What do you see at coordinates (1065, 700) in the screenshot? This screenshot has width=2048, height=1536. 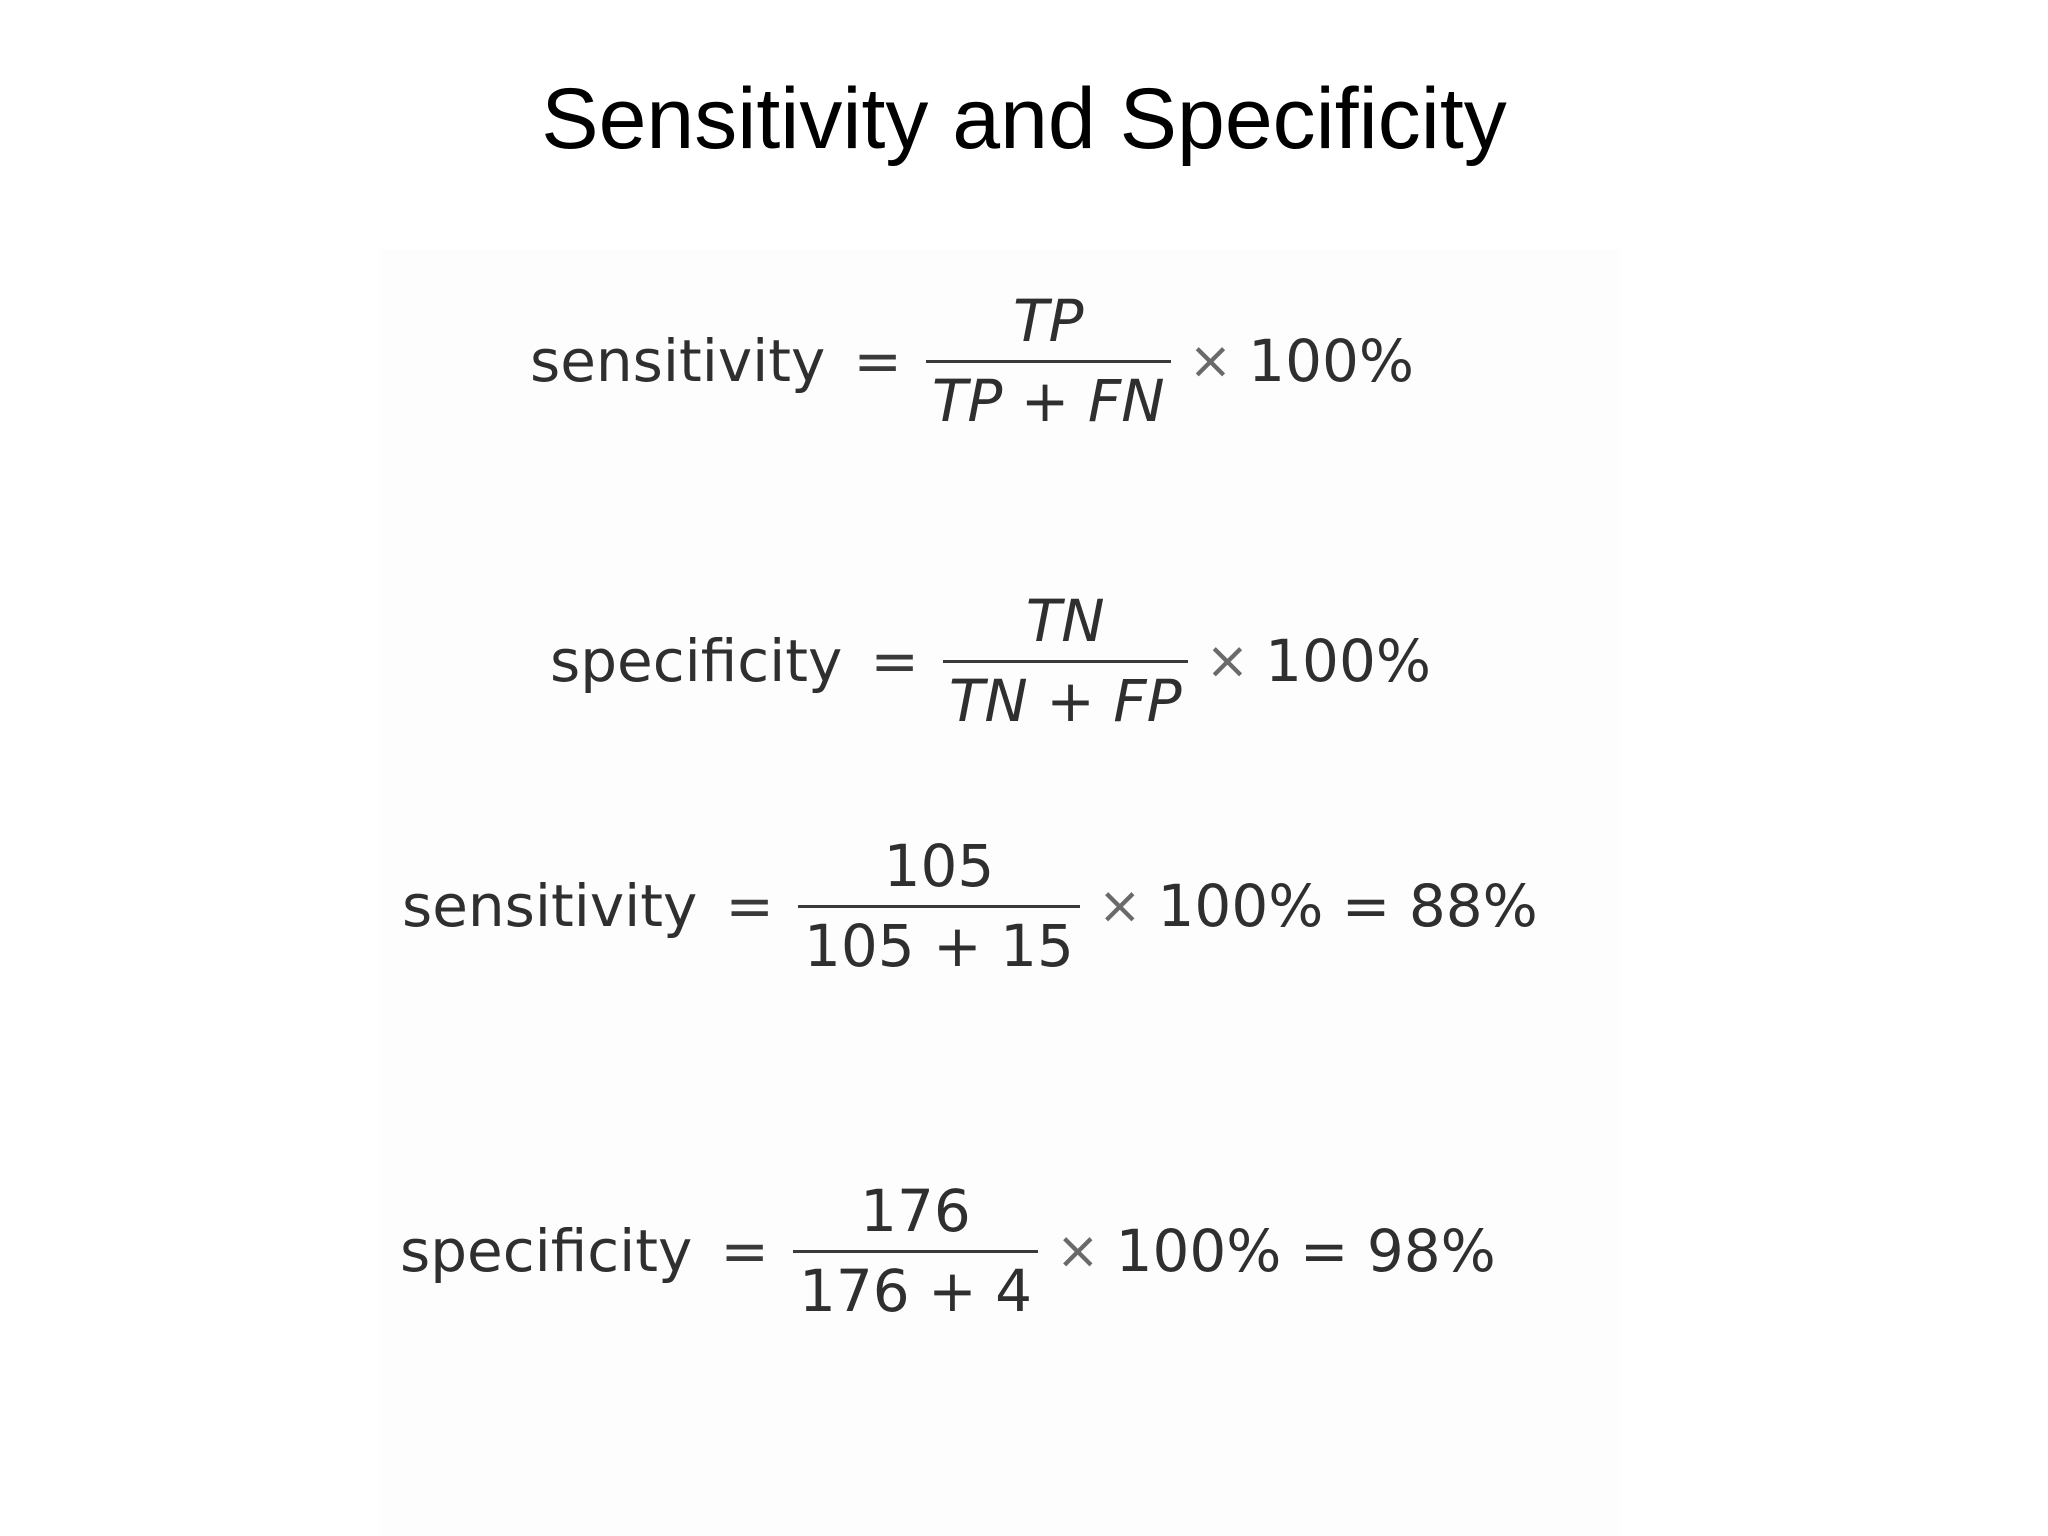 I see `denominator: TN + FP` at bounding box center [1065, 700].